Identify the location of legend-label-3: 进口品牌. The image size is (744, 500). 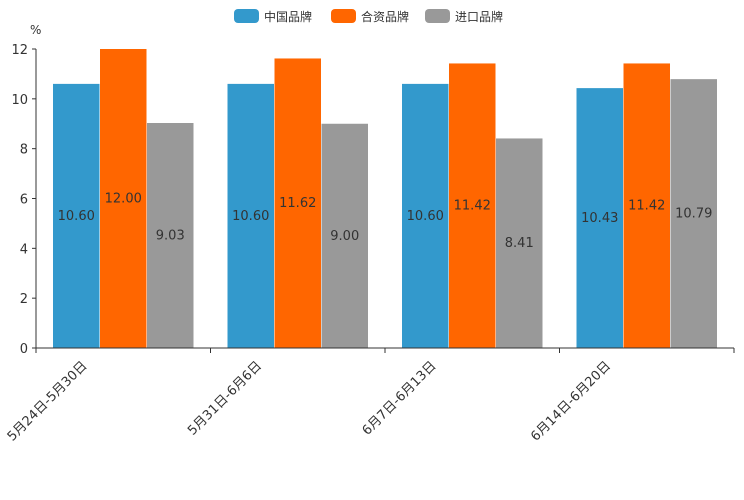
(479, 17).